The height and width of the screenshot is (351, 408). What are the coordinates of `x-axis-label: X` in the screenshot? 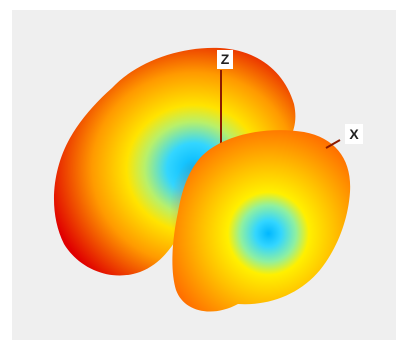 It's located at (354, 134).